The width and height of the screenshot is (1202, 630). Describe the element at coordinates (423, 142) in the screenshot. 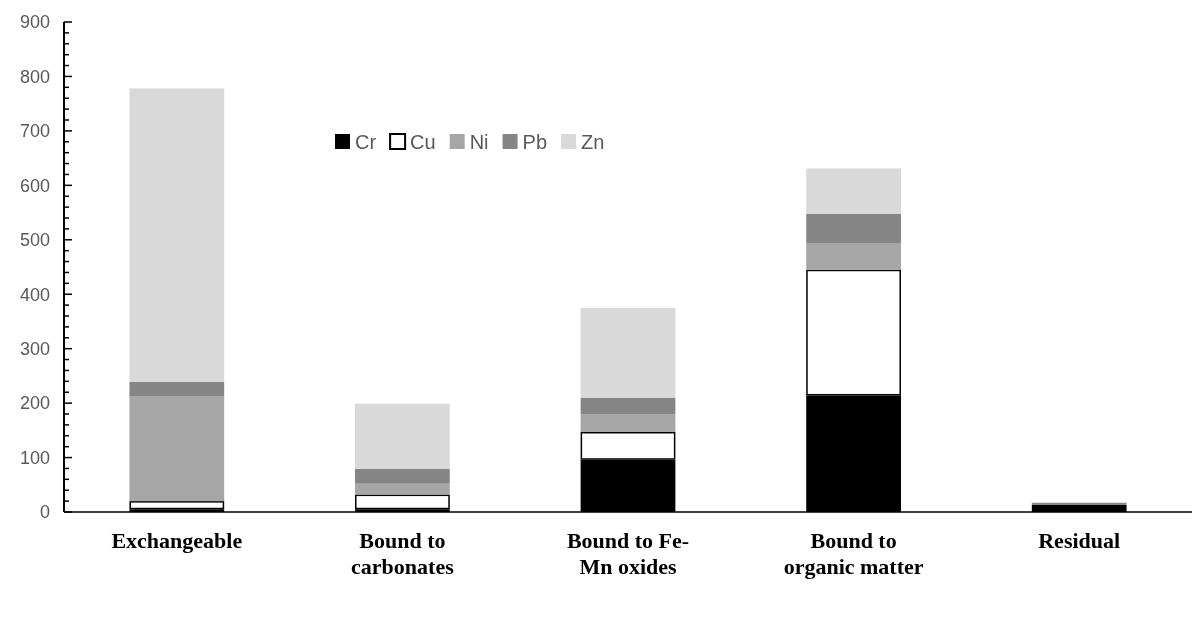

I see `legend-label: Cu` at that location.